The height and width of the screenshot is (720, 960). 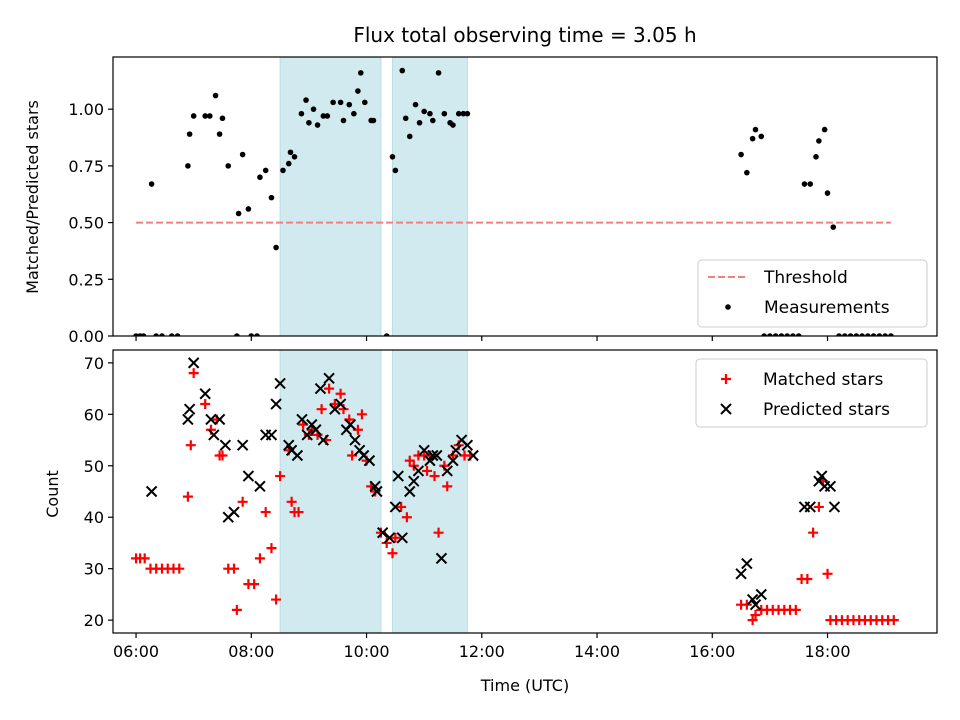 What do you see at coordinates (728, 307) in the screenshot?
I see `legend-measurements-swatch` at bounding box center [728, 307].